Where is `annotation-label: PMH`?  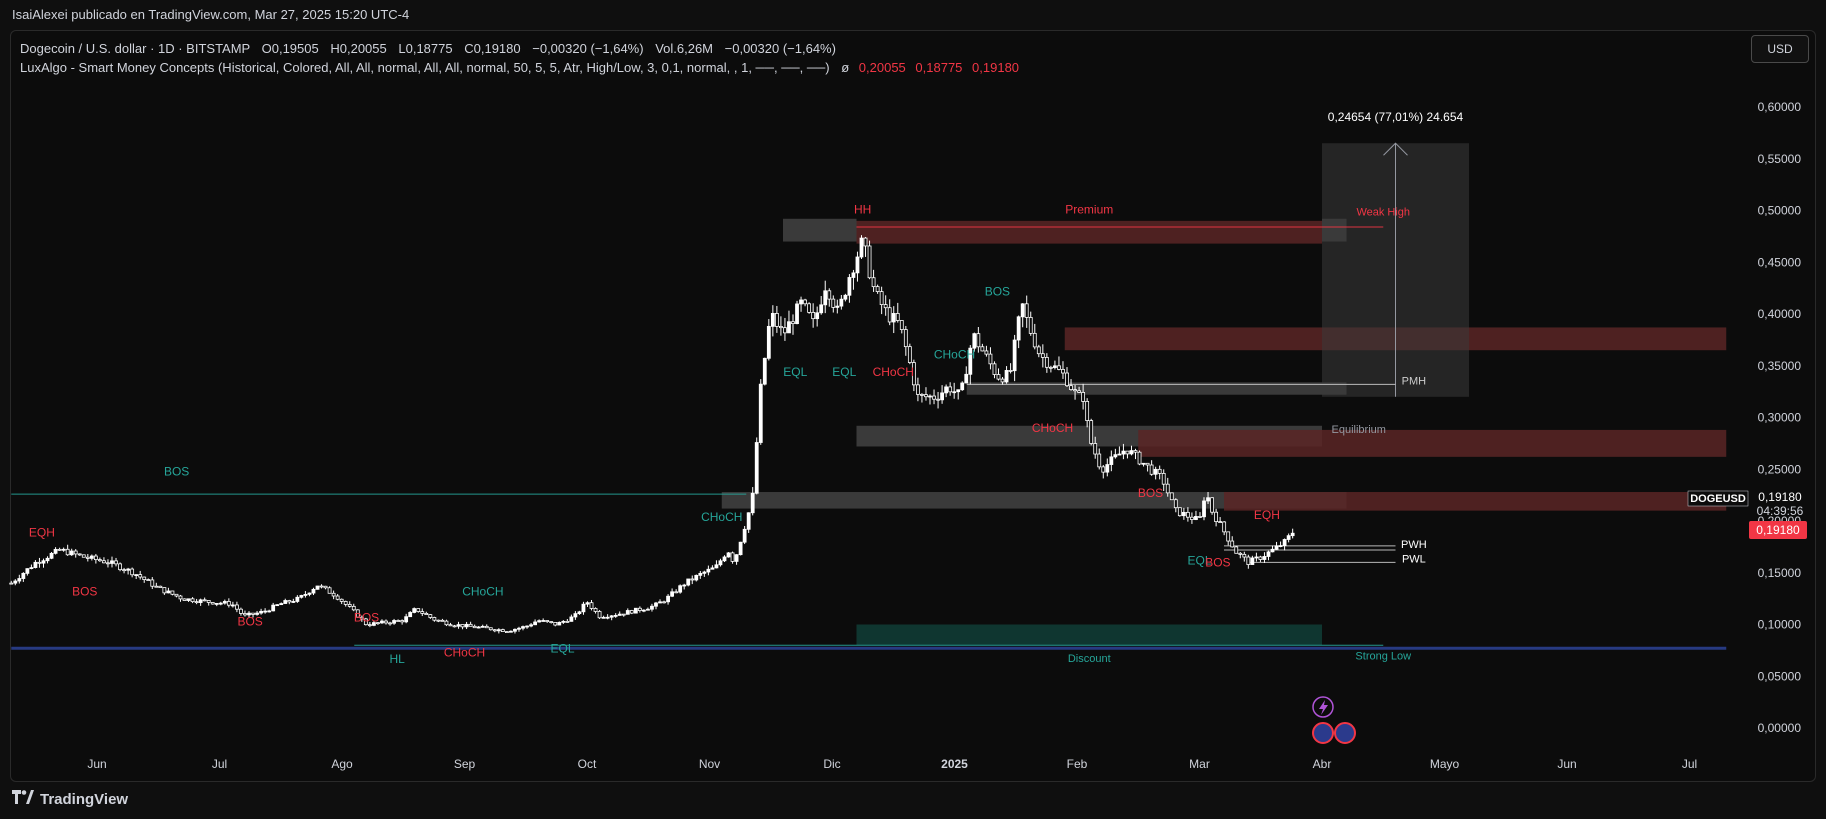 annotation-label: PMH is located at coordinates (1414, 381).